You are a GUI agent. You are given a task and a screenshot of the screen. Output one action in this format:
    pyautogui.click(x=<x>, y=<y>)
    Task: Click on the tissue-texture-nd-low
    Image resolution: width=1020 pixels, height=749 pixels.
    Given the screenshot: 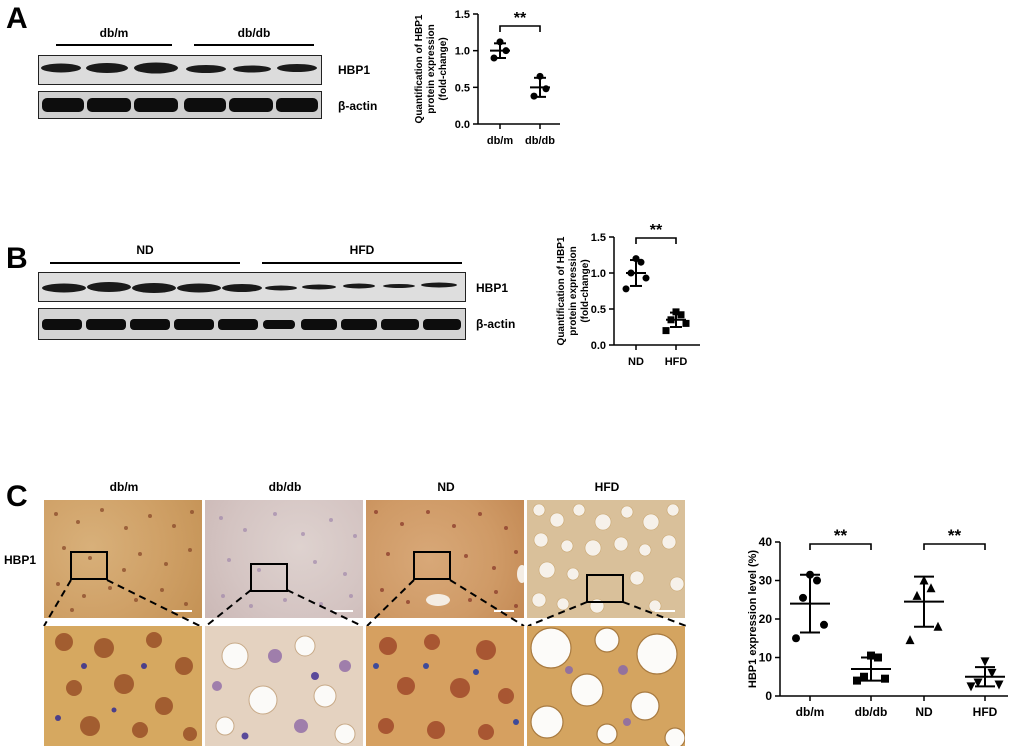 What is the action you would take?
    pyautogui.click(x=449, y=561)
    